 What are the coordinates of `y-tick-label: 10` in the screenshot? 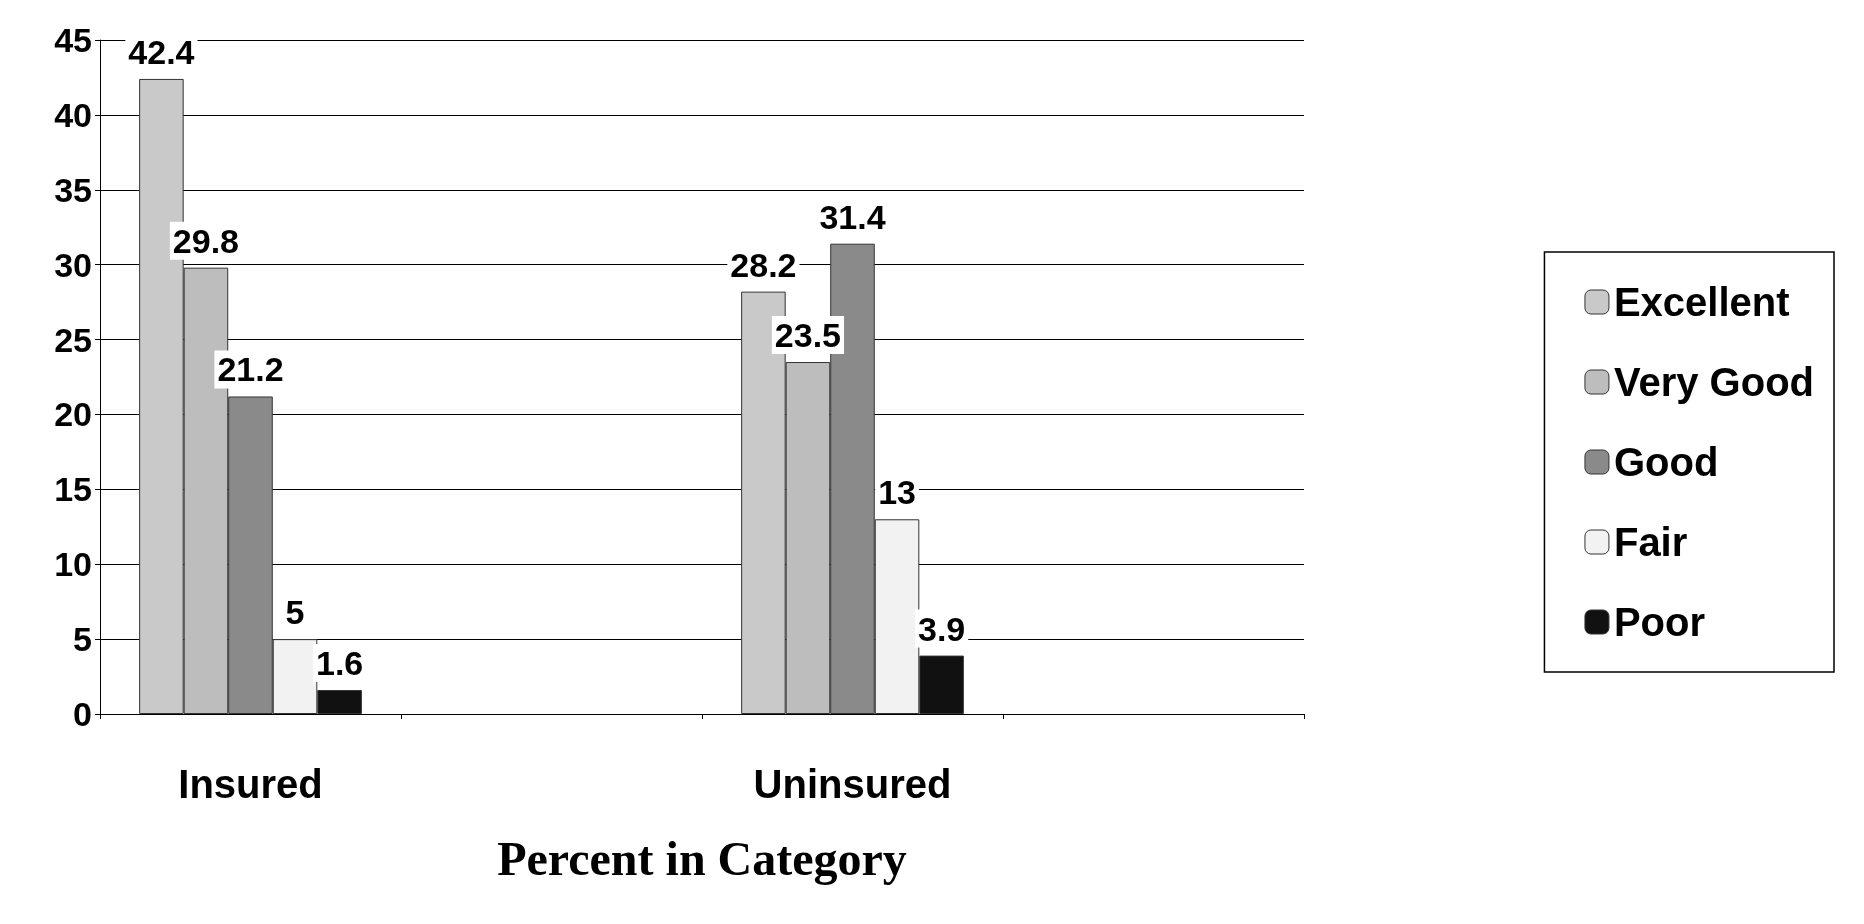 It's located at (73, 564).